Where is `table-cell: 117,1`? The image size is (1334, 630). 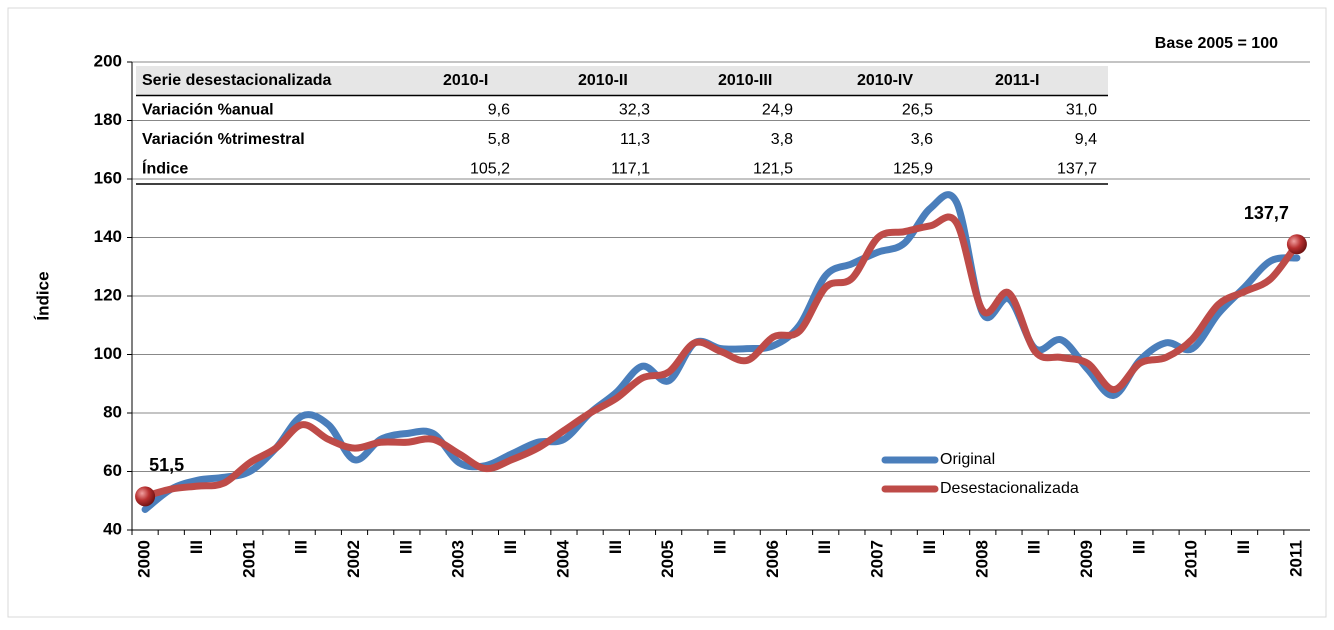 table-cell: 117,1 is located at coordinates (630, 168).